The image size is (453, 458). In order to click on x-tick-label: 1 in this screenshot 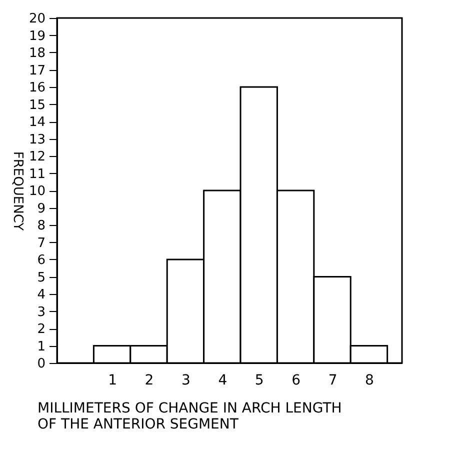, I will do `click(113, 380)`.